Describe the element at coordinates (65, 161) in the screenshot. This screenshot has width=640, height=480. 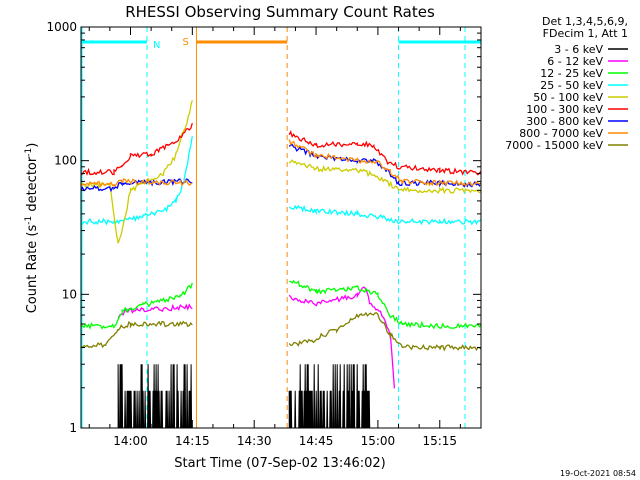
I see `y-tick-label: 100` at that location.